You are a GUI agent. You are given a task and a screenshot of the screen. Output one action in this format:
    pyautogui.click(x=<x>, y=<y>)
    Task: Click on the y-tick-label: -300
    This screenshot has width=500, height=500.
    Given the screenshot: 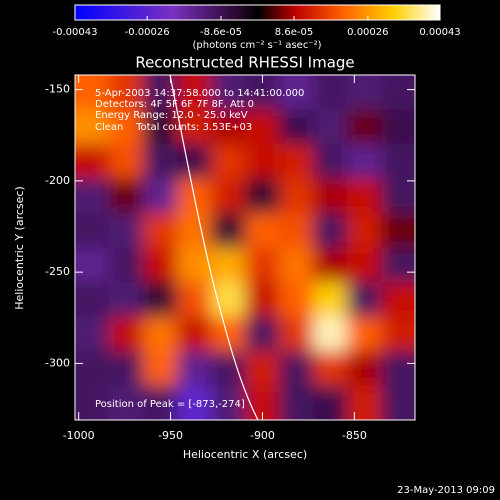 What is the action you would take?
    pyautogui.click(x=57, y=362)
    